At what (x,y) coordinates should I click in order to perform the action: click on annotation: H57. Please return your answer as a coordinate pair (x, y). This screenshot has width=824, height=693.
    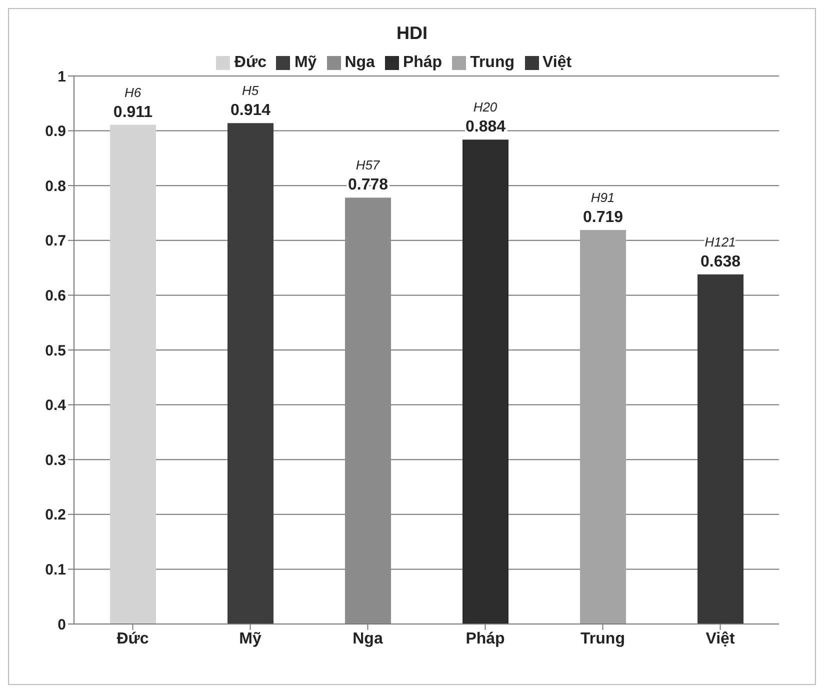
    Looking at the image, I should click on (368, 165).